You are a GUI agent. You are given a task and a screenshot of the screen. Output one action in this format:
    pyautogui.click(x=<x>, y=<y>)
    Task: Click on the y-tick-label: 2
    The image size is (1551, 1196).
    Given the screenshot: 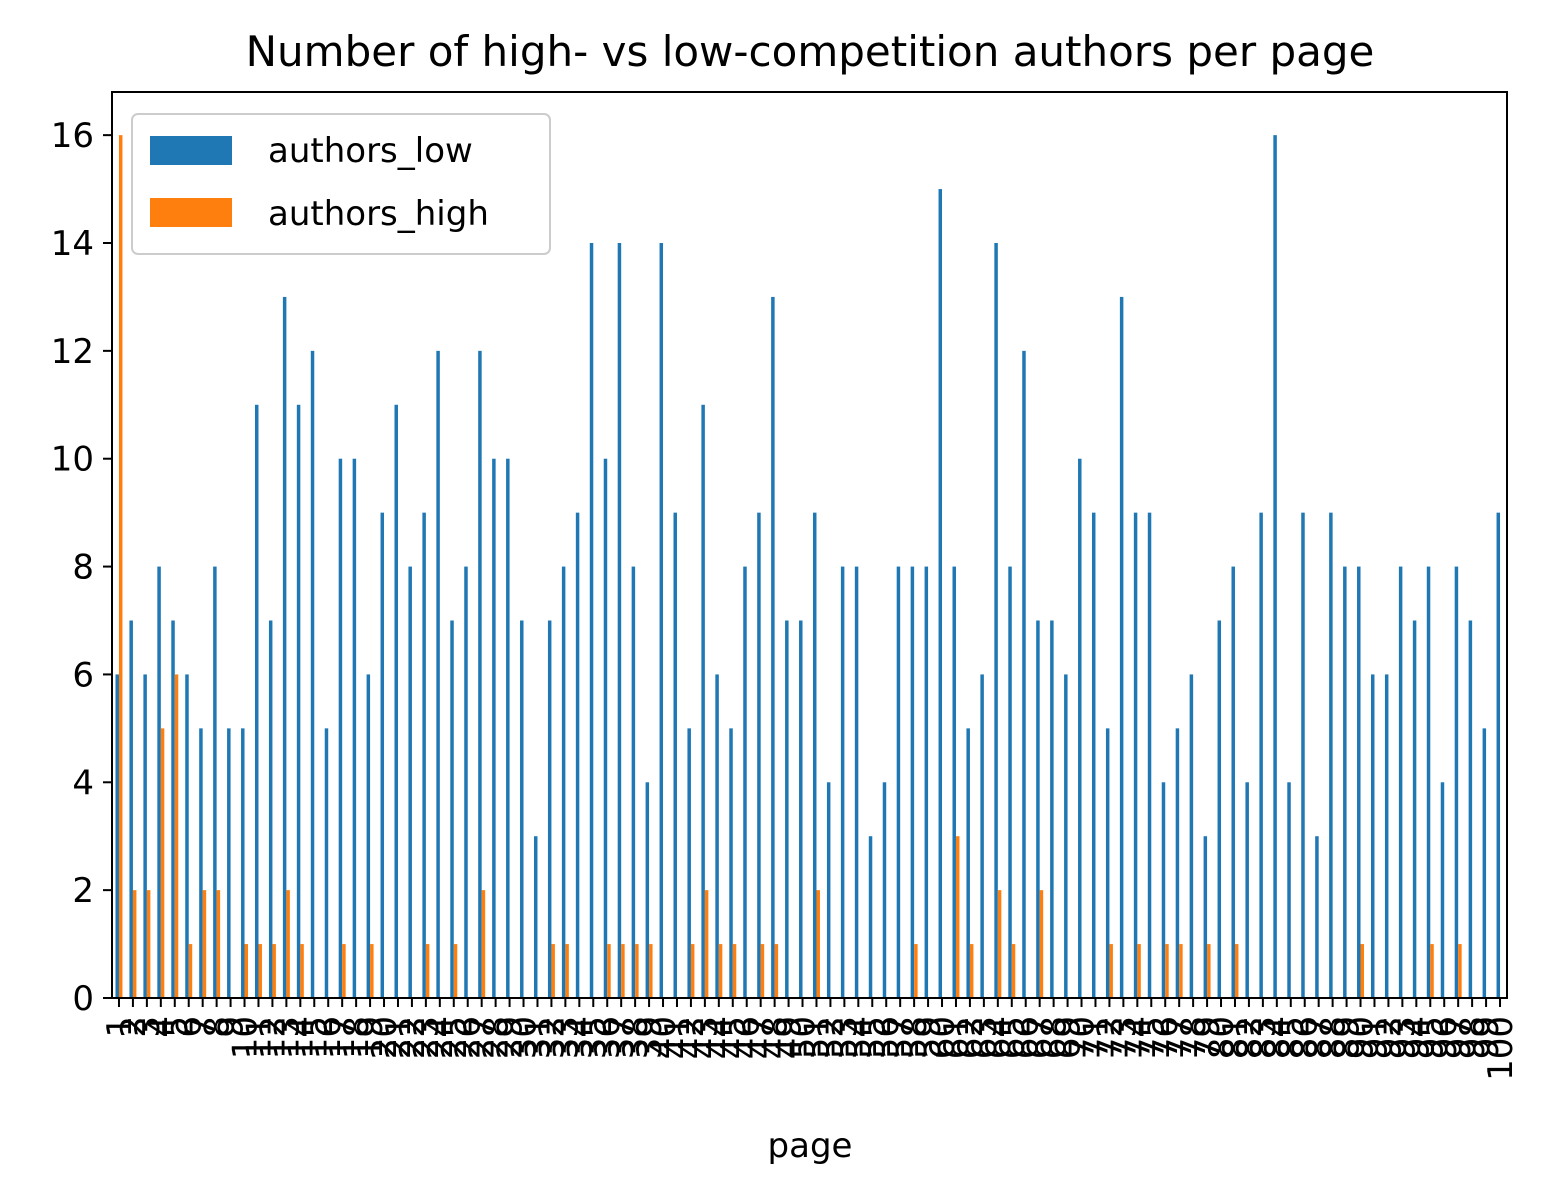 What is the action you would take?
    pyautogui.click(x=83, y=891)
    